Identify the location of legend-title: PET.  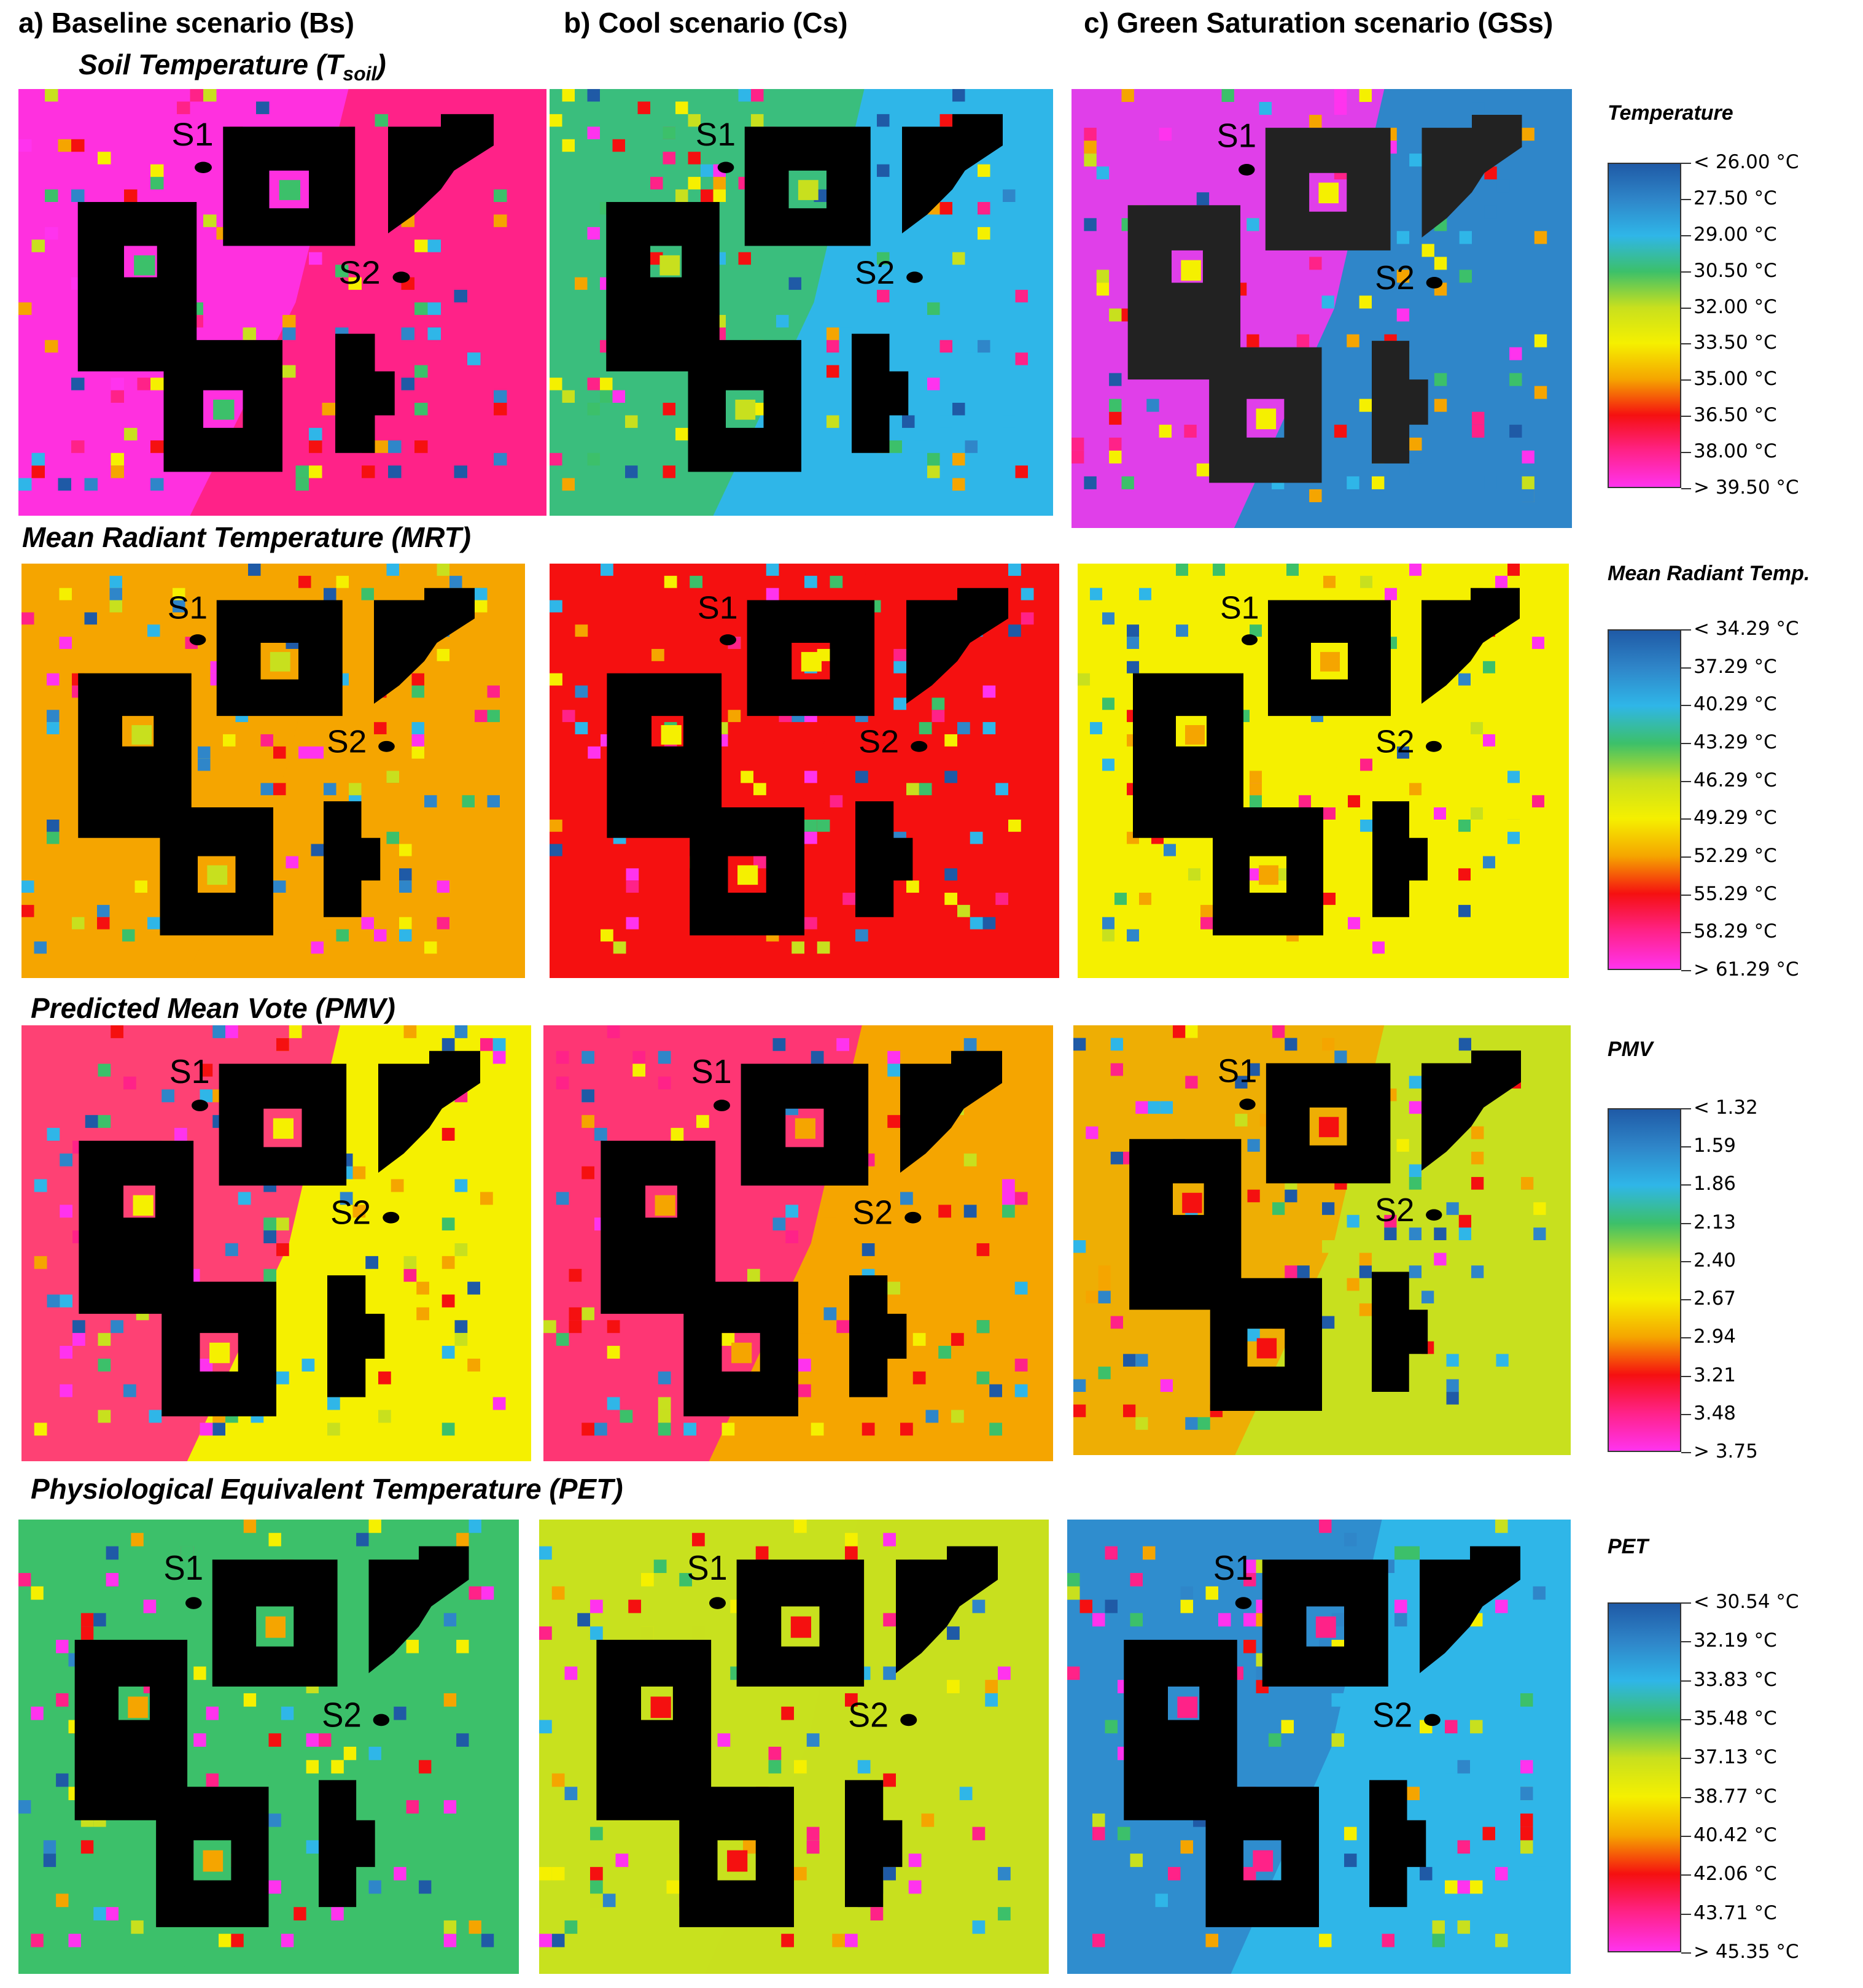
(1628, 1546).